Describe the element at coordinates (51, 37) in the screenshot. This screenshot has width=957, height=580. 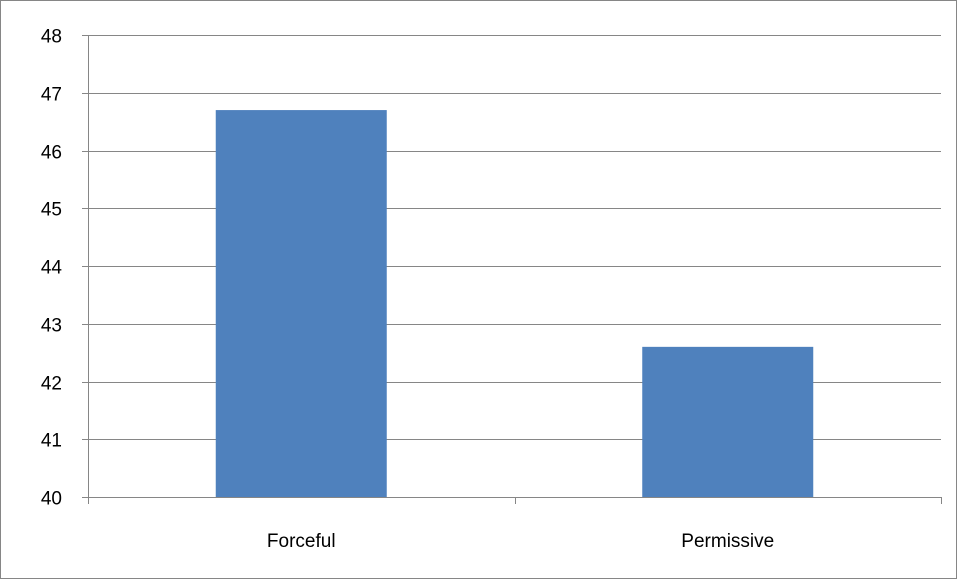
I see `y-tick-label: 48` at that location.